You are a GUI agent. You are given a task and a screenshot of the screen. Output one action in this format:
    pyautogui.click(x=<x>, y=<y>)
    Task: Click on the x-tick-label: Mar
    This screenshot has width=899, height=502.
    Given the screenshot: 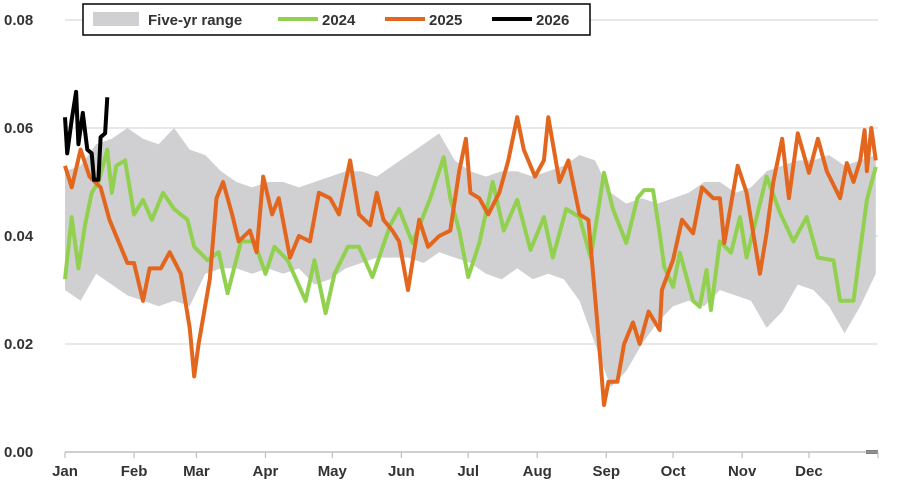 What is the action you would take?
    pyautogui.click(x=196, y=471)
    